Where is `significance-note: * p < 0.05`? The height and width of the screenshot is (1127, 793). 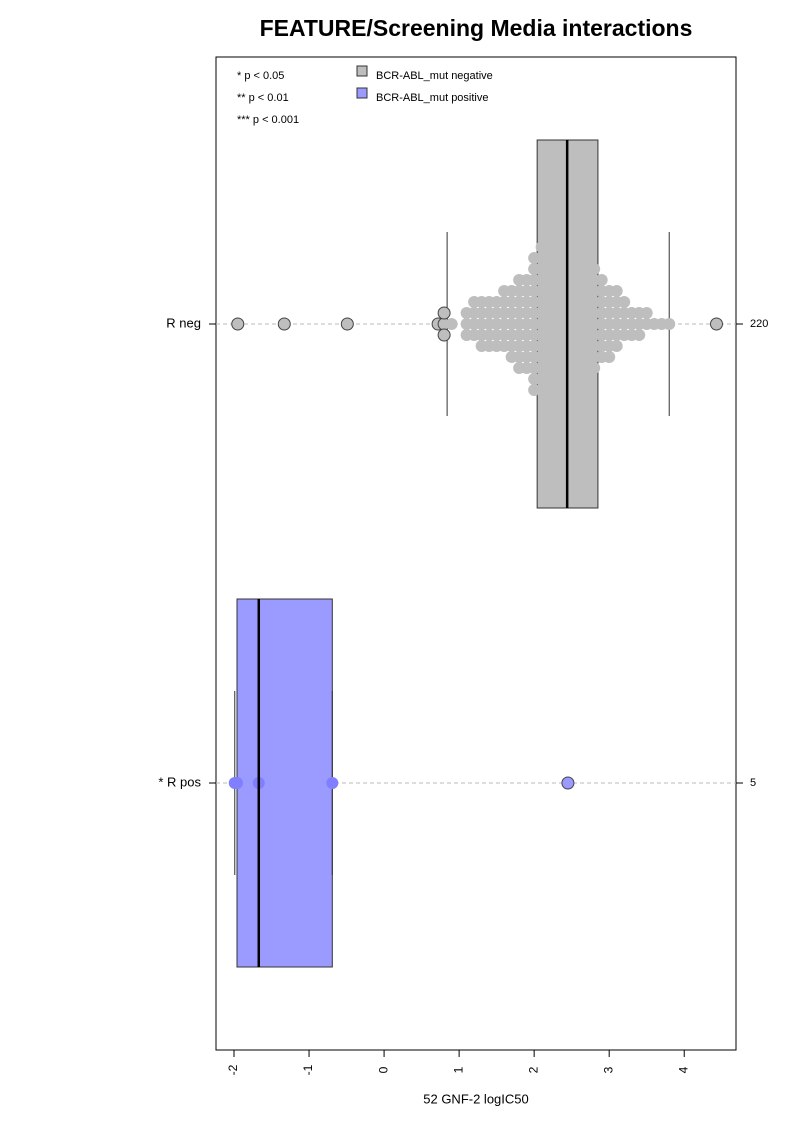 significance-note: * p < 0.05 is located at coordinates (260, 76).